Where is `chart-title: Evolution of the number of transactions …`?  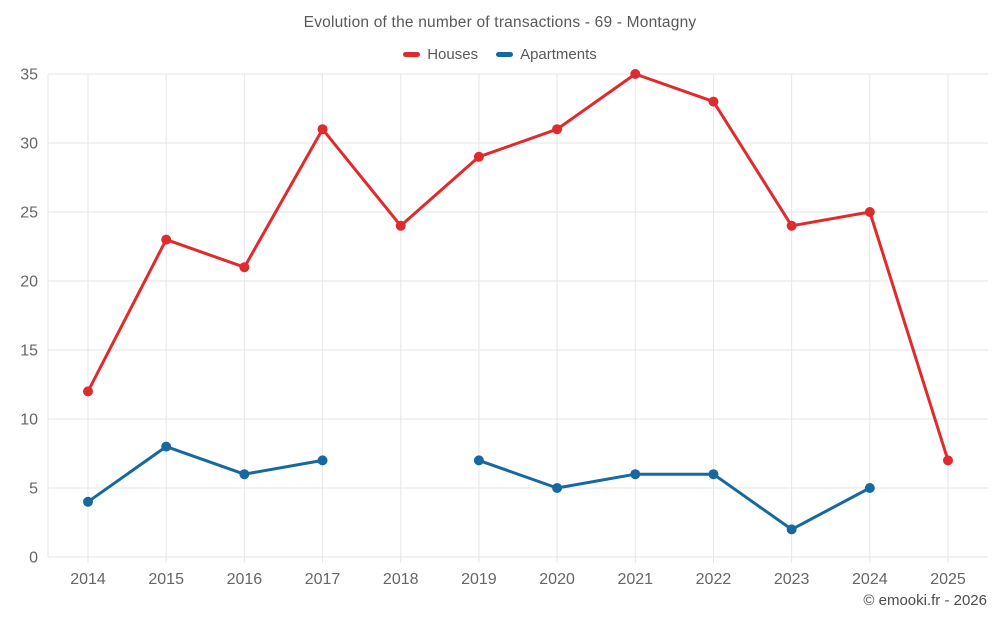 chart-title: Evolution of the number of transactions … is located at coordinates (500, 22).